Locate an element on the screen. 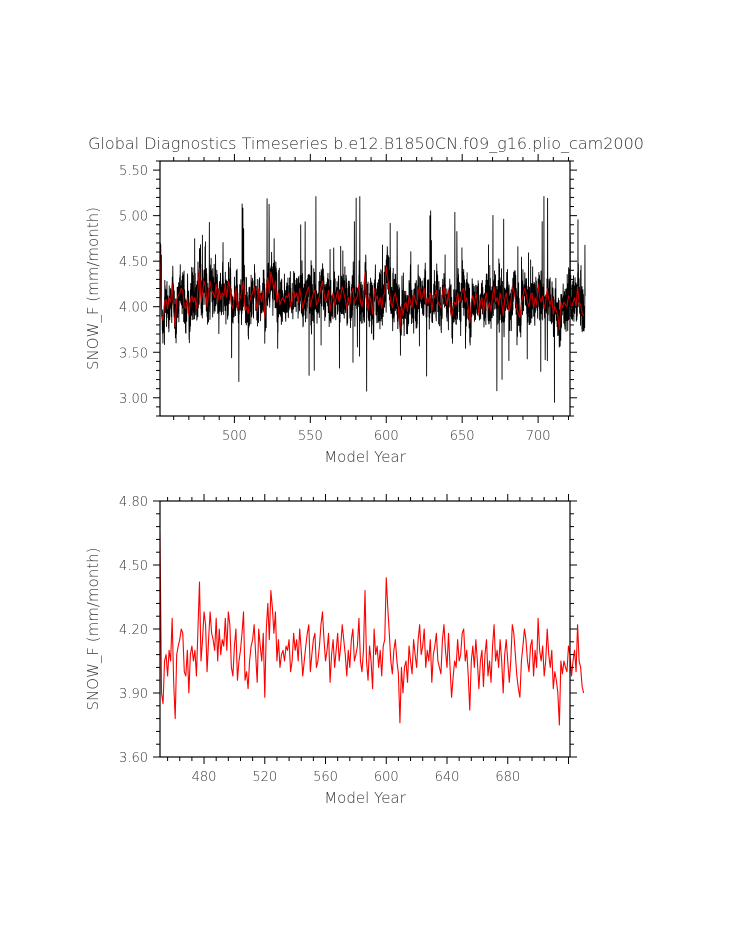 Image resolution: width=733 pixels, height=945 pixels. y-tick-label: 4.00 is located at coordinates (133, 308).